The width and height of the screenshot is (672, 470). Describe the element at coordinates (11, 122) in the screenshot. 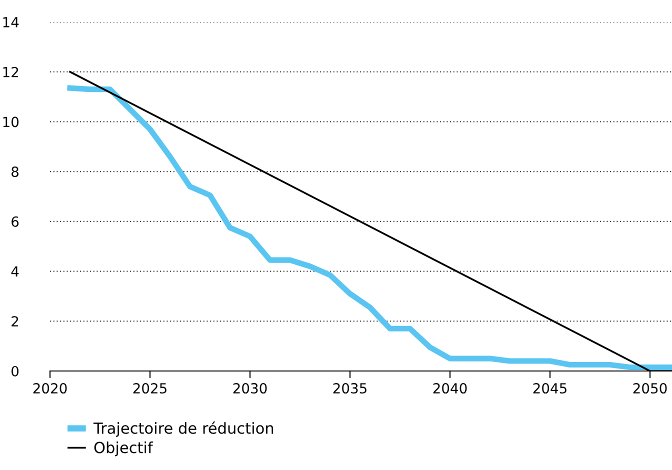

I see `y-tick-label: 10` at that location.